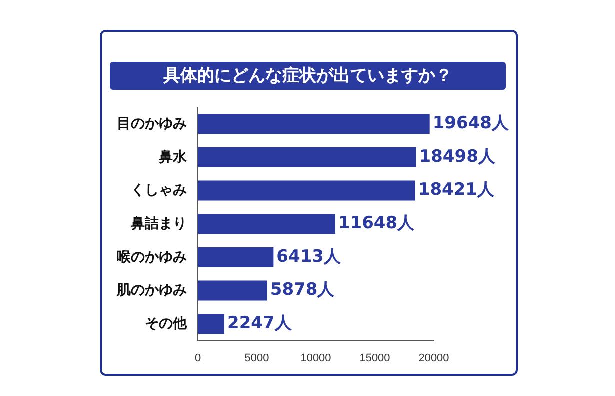 The width and height of the screenshot is (615, 396). Describe the element at coordinates (166, 322) in the screenshot. I see `y-tick-label: その他` at that location.